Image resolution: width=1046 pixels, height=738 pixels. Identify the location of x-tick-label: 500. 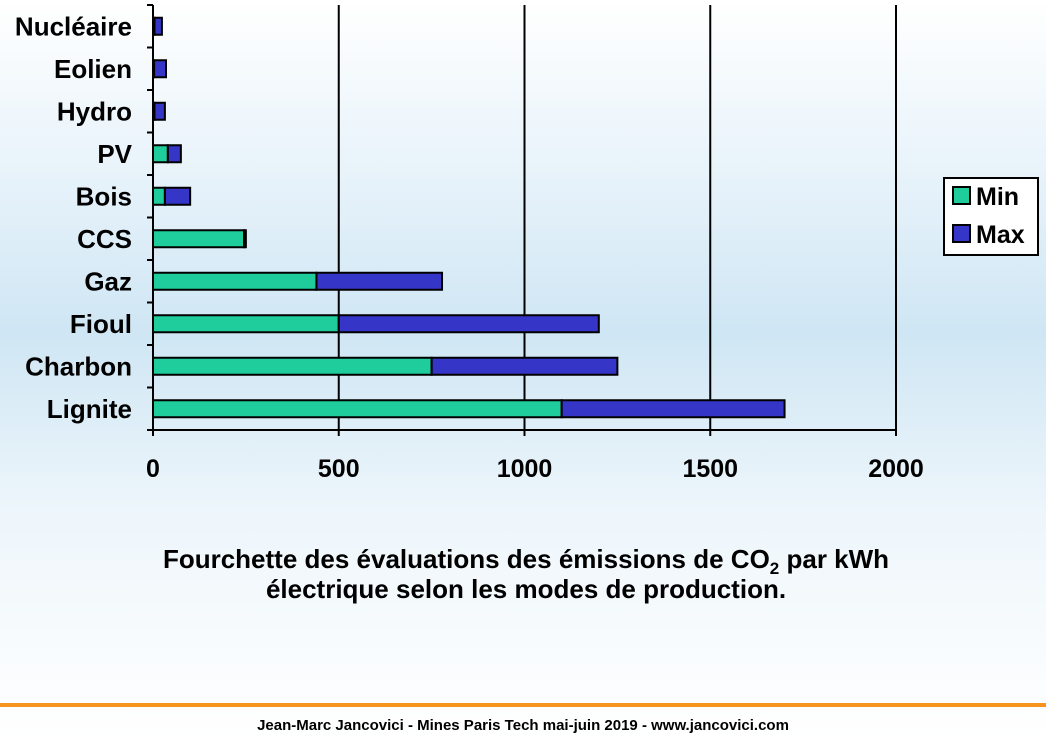
(339, 469).